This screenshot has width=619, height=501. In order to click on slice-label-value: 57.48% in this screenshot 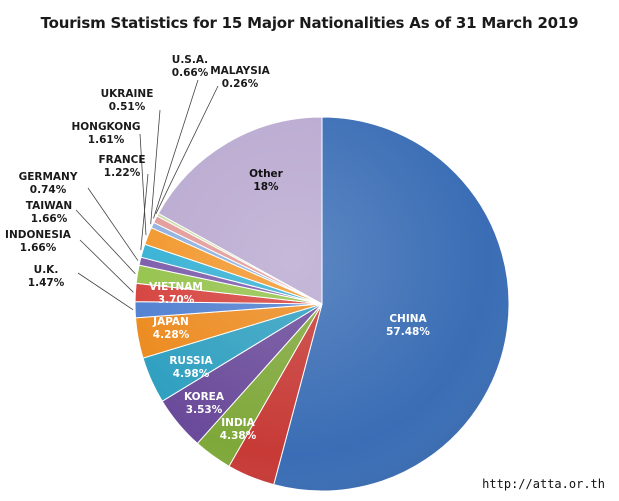, I will do `click(408, 332)`.